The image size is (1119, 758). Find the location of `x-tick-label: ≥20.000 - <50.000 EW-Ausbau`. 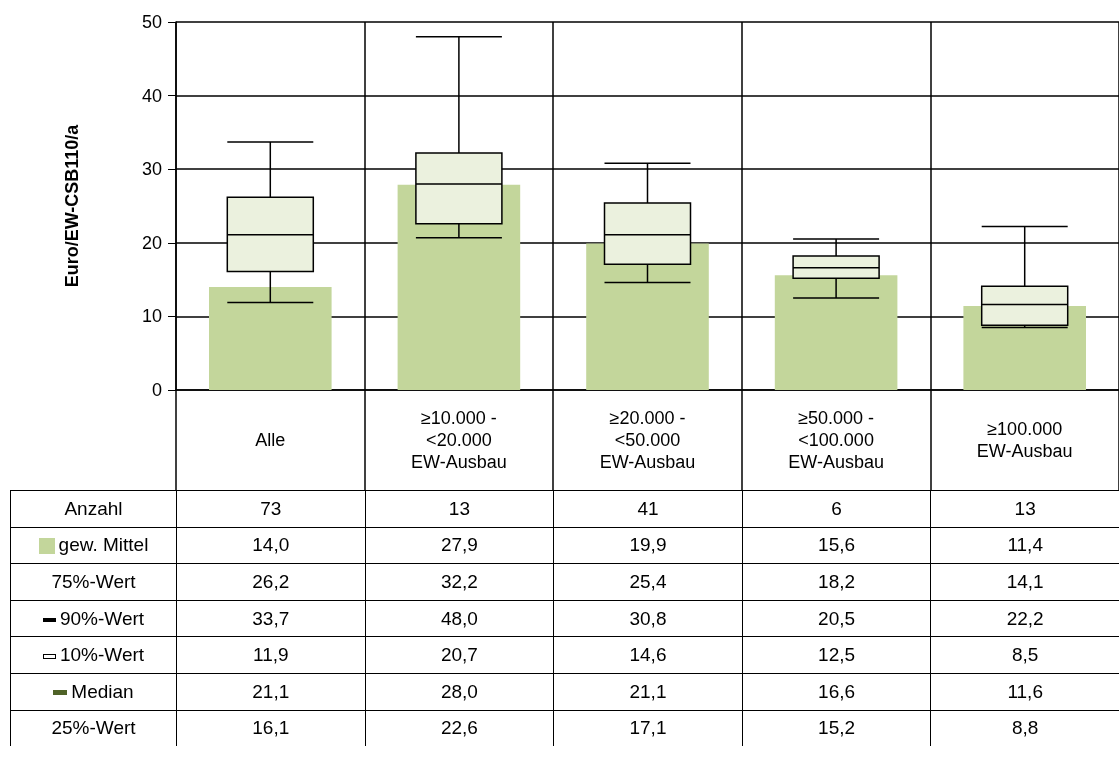

x-tick-label: ≥20.000 - <50.000 EW-Ausbau is located at coordinates (647, 440).